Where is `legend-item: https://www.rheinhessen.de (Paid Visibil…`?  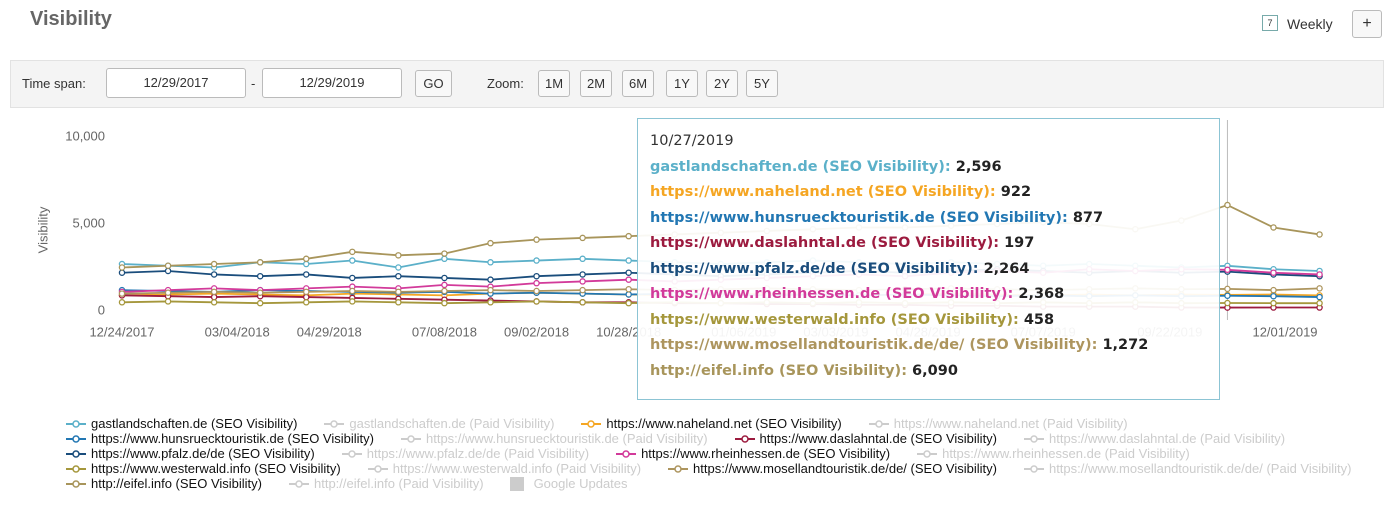
legend-item: https://www.rheinhessen.de (Paid Visibil… is located at coordinates (1053, 453).